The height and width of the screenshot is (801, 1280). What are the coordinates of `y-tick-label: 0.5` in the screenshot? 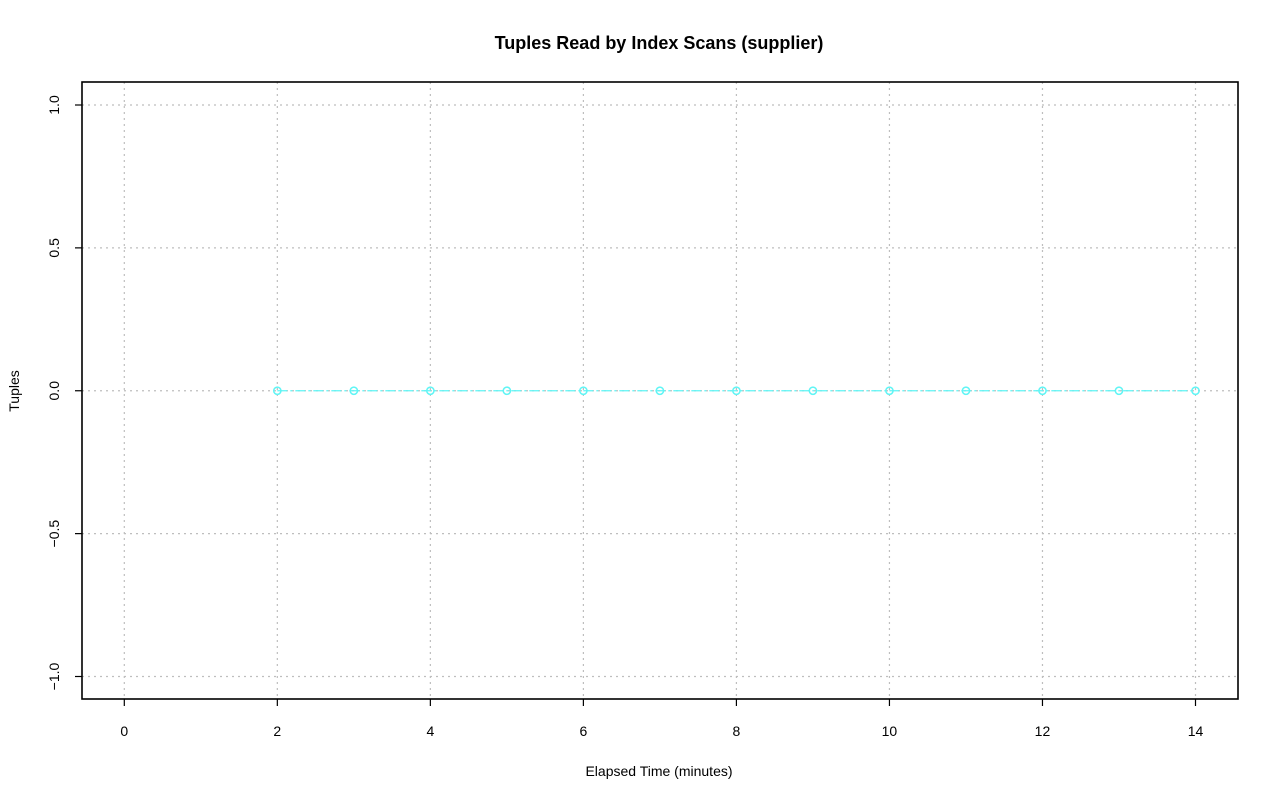 It's located at (54, 248).